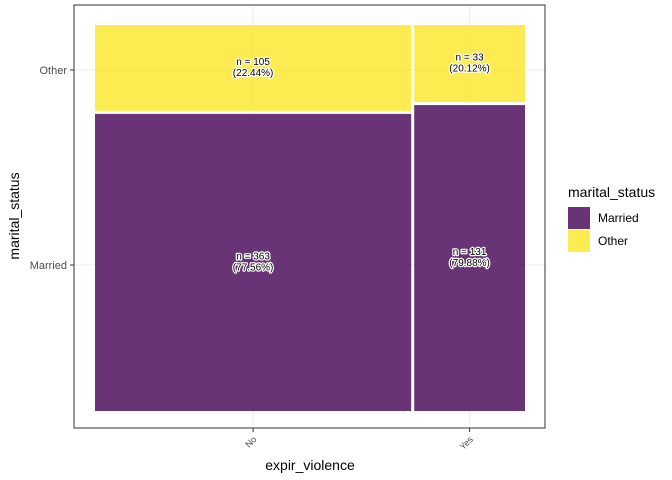 This screenshot has height=480, width=672. What do you see at coordinates (14, 215) in the screenshot?
I see `y-axis-title: marital_status` at bounding box center [14, 215].